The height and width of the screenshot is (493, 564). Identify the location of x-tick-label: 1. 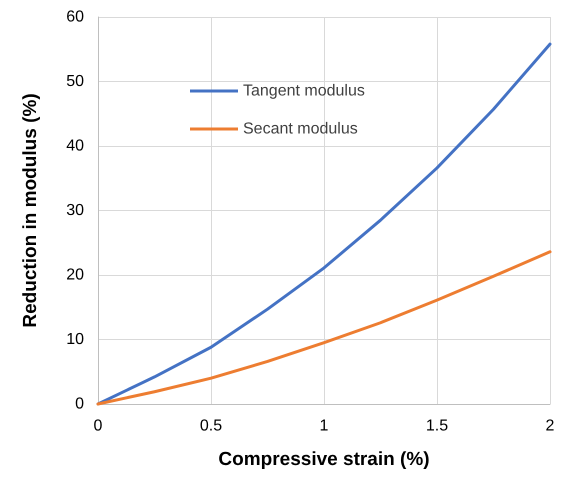
(324, 426).